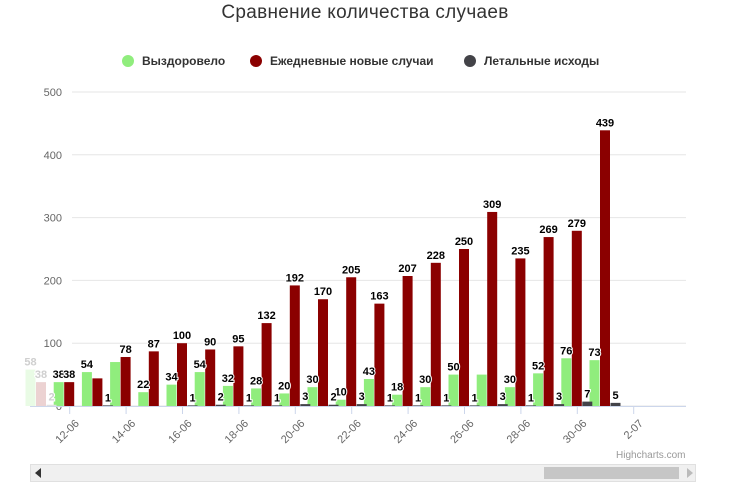 This screenshot has height=498, width=730. Describe the element at coordinates (349, 432) in the screenshot. I see `x-tick-label: 22-06` at that location.